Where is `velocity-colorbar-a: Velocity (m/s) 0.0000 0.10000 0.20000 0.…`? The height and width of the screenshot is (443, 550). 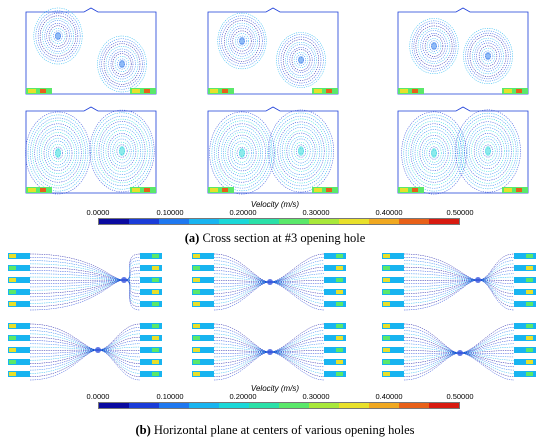 velocity-colorbar-a: Velocity (m/s) 0.0000 0.10000 0.20000 0.… is located at coordinates (275, 215).